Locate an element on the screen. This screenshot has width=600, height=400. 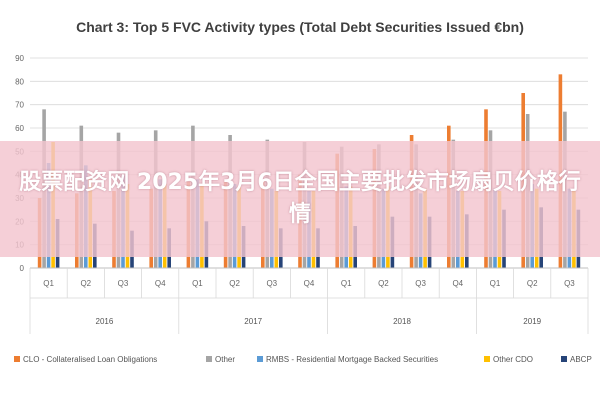
legend-label: Other CDO is located at coordinates (513, 359).